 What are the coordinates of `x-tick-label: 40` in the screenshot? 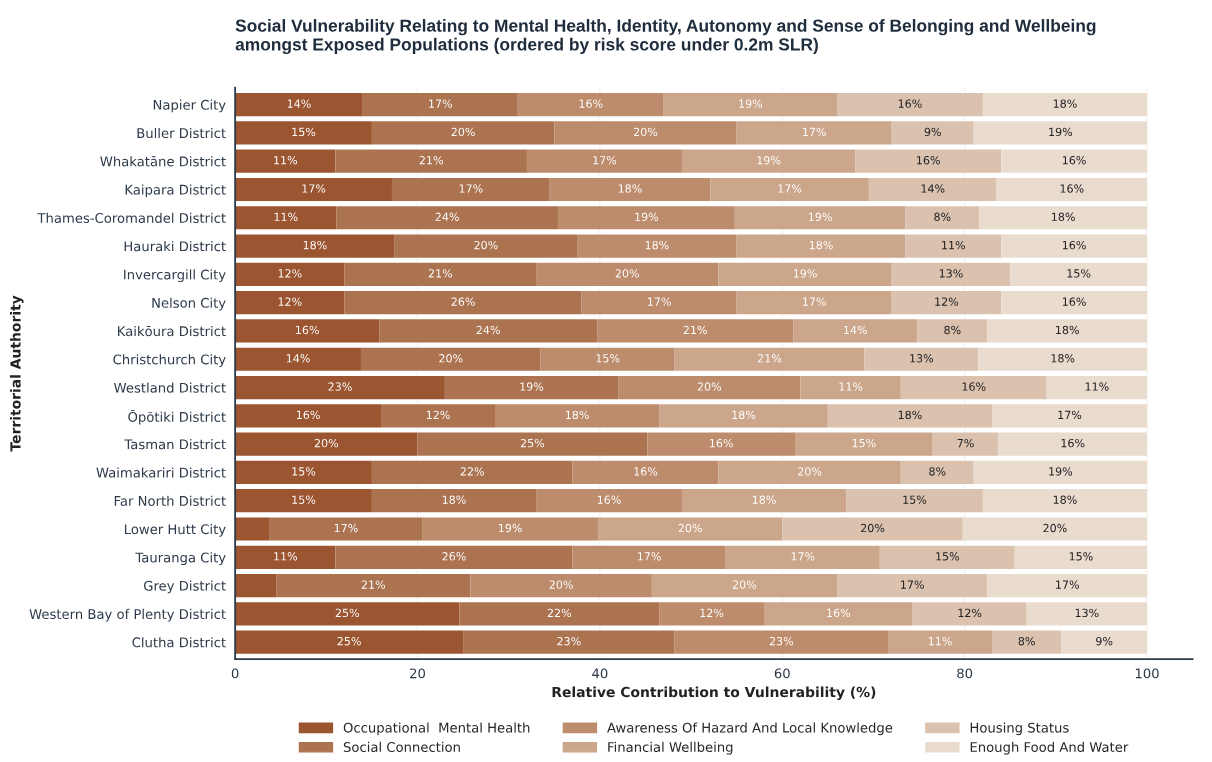 It's located at (600, 673).